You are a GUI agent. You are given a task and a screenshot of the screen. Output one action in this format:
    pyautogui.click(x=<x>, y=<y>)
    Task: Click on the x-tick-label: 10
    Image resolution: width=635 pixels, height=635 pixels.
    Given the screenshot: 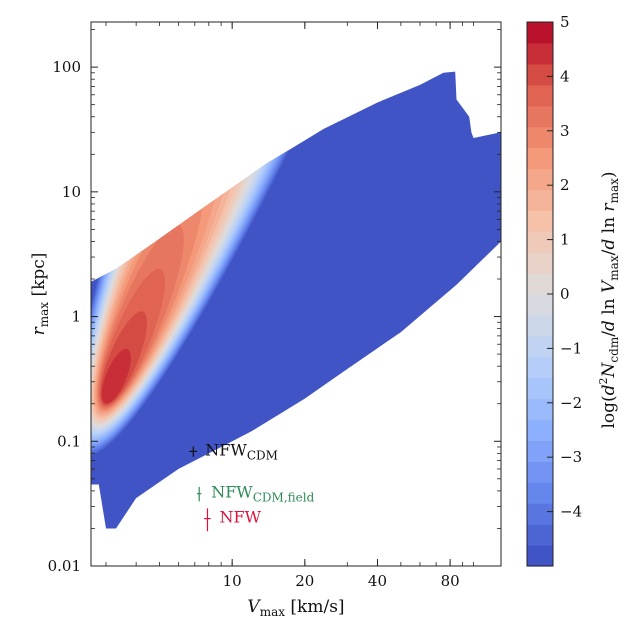 What is the action you would take?
    pyautogui.click(x=232, y=581)
    